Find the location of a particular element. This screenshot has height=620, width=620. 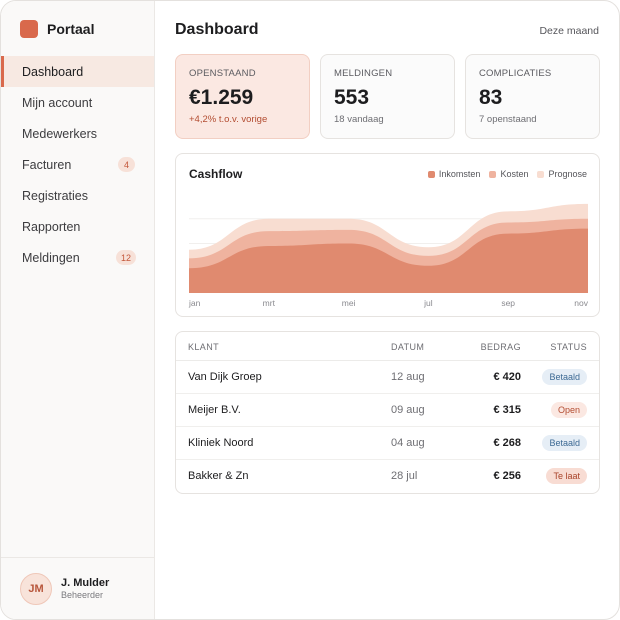

status-badge: Te laat is located at coordinates (566, 476).